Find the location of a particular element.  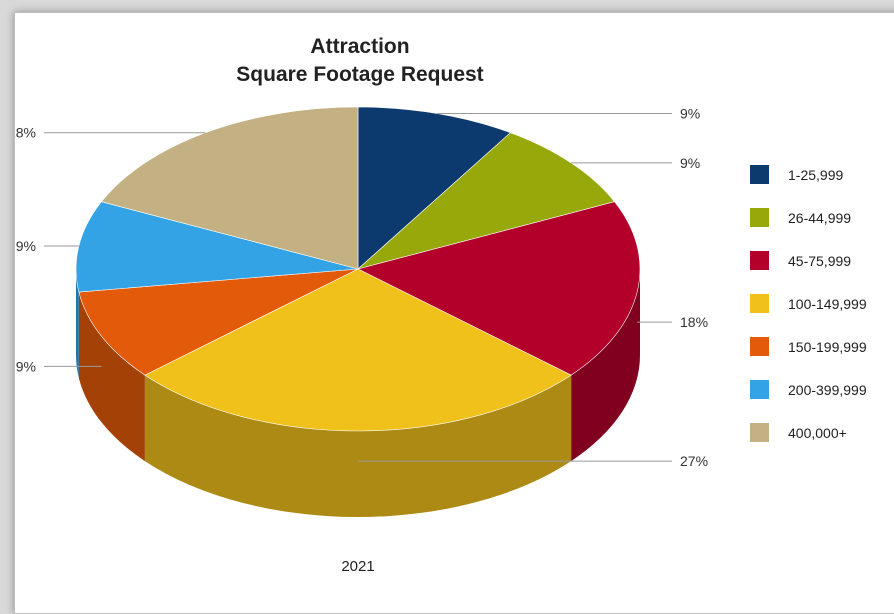

chart-title-line2: Square Footage Request is located at coordinates (359, 74).